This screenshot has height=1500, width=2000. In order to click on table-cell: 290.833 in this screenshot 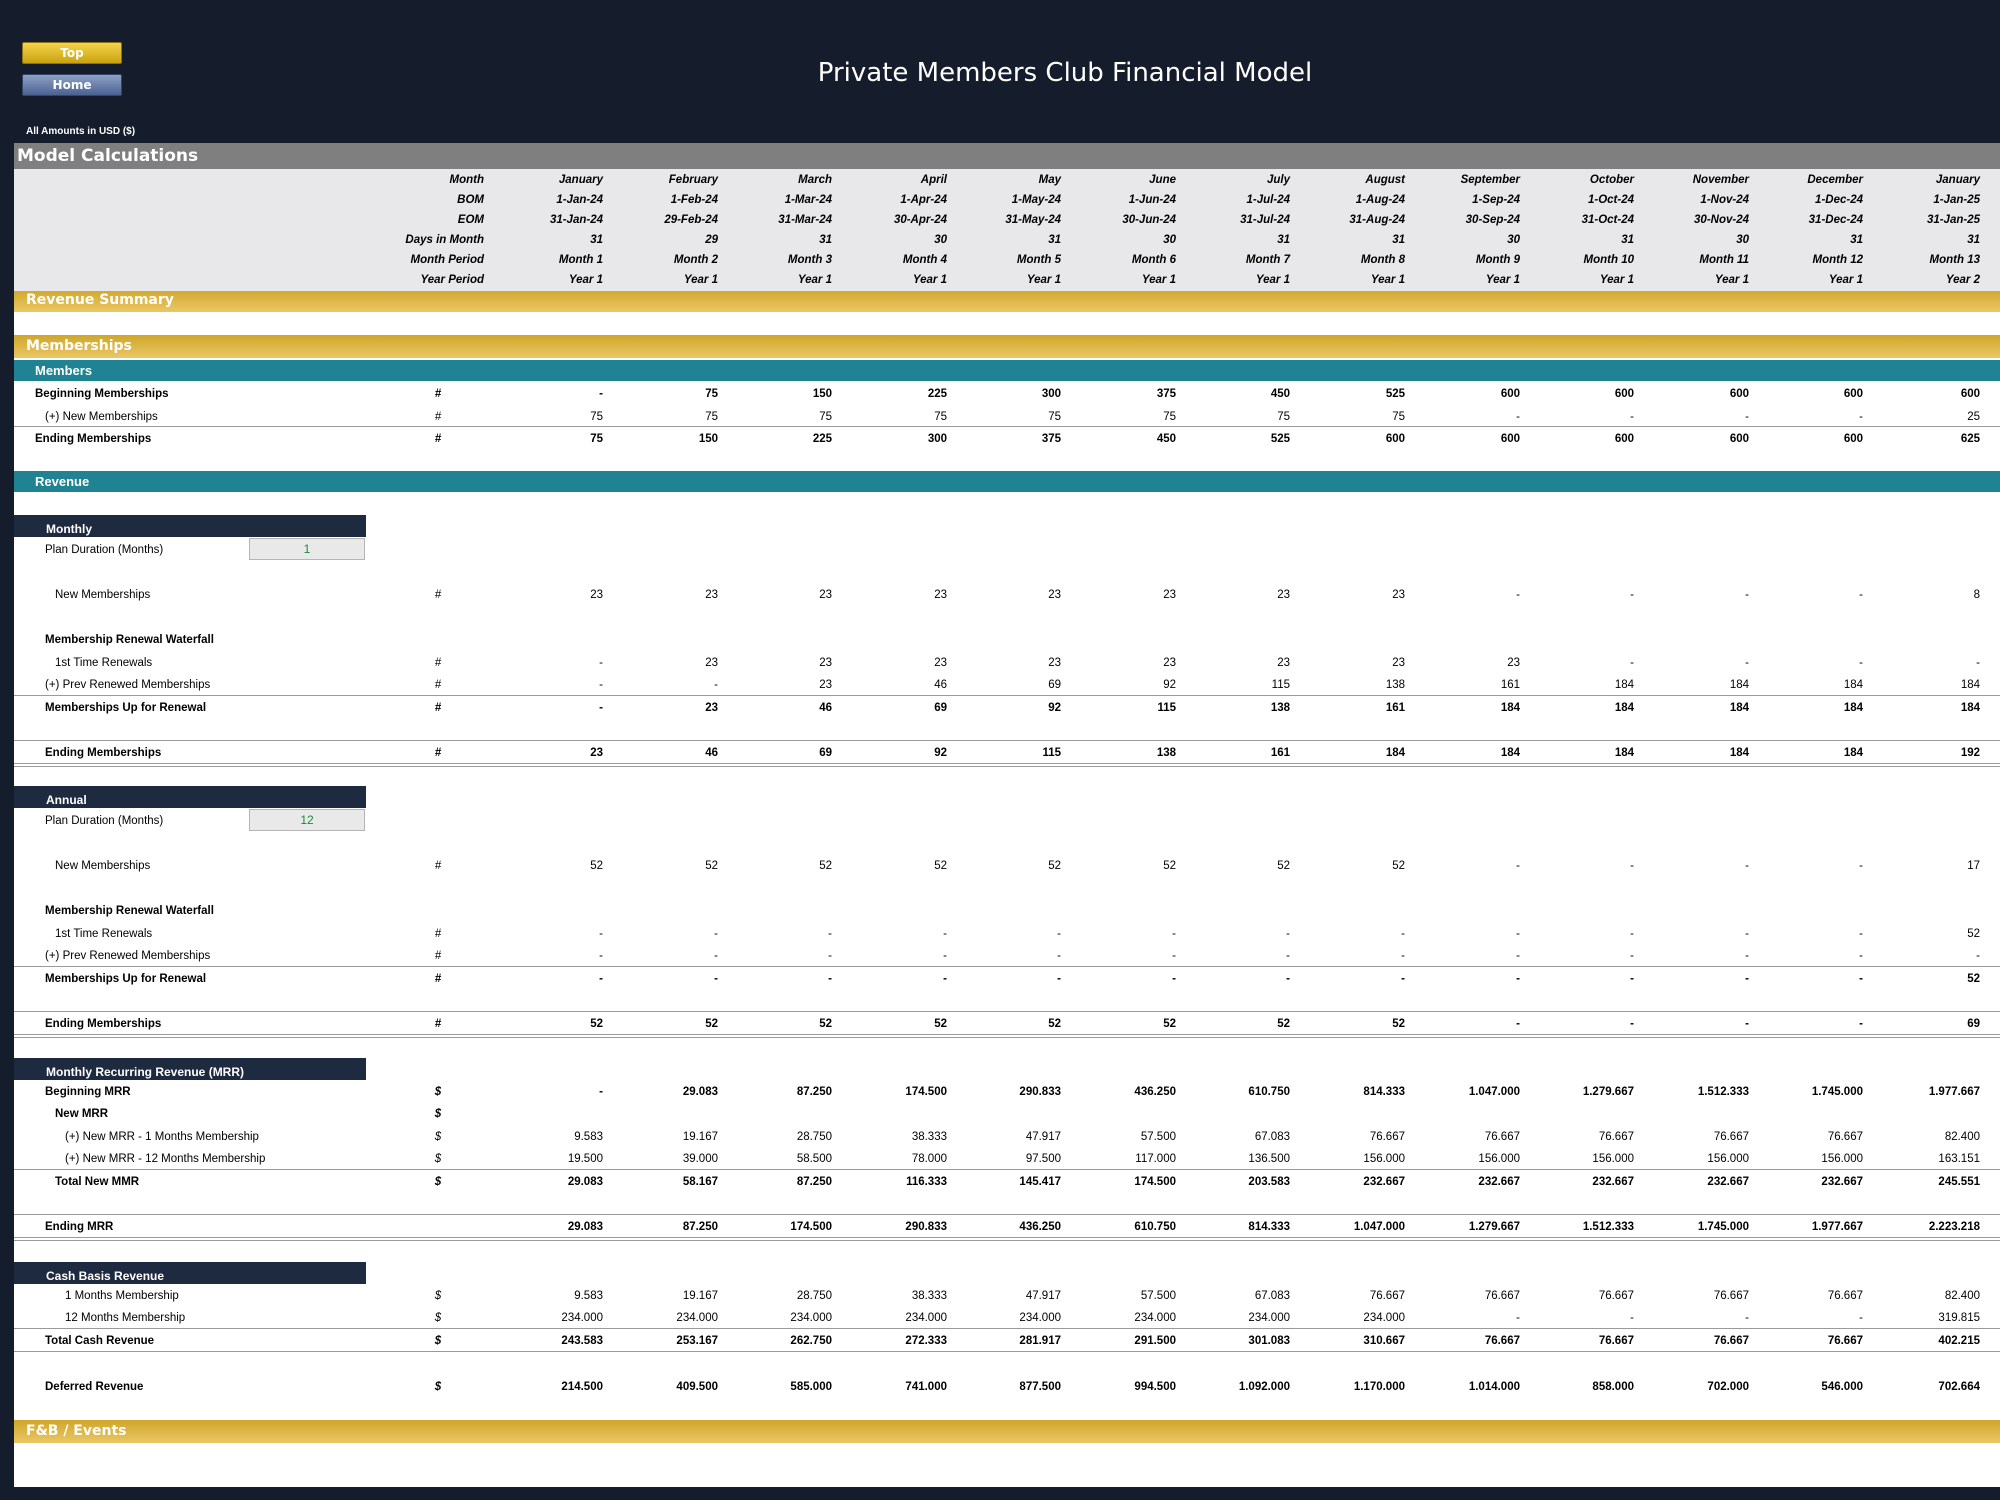, I will do `click(926, 1227)`.